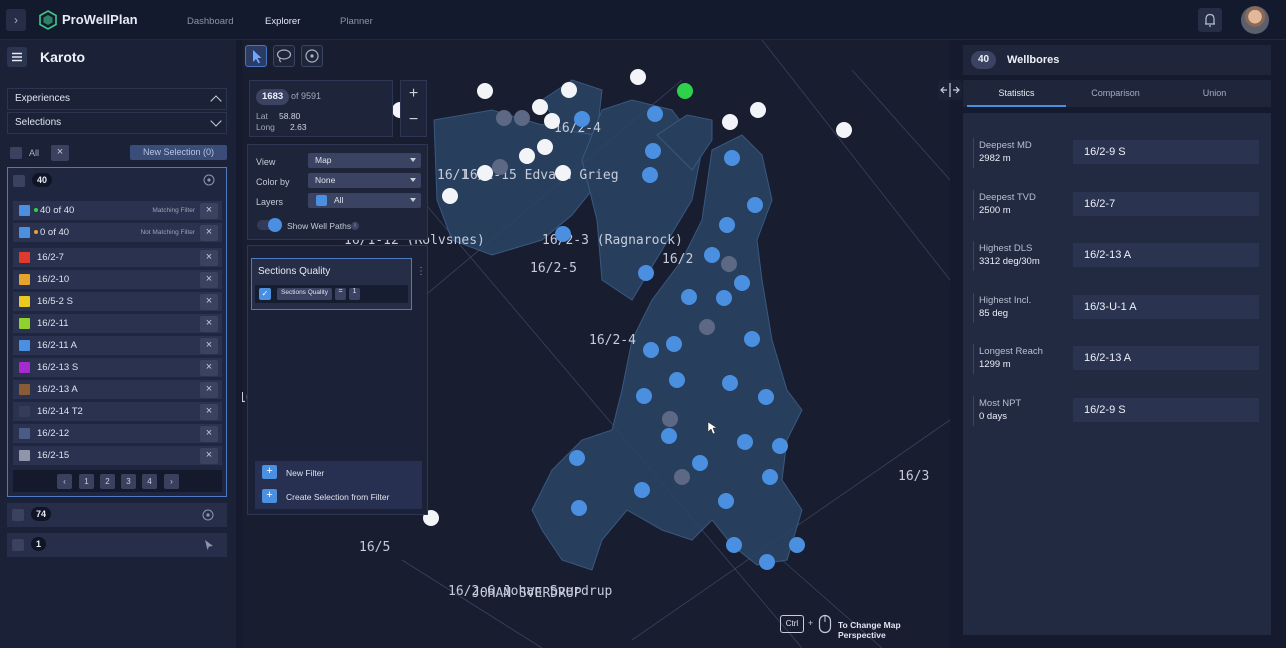 The image size is (1286, 648). What do you see at coordinates (117, 301) in the screenshot?
I see `well-row: 16/5-2 S ×` at bounding box center [117, 301].